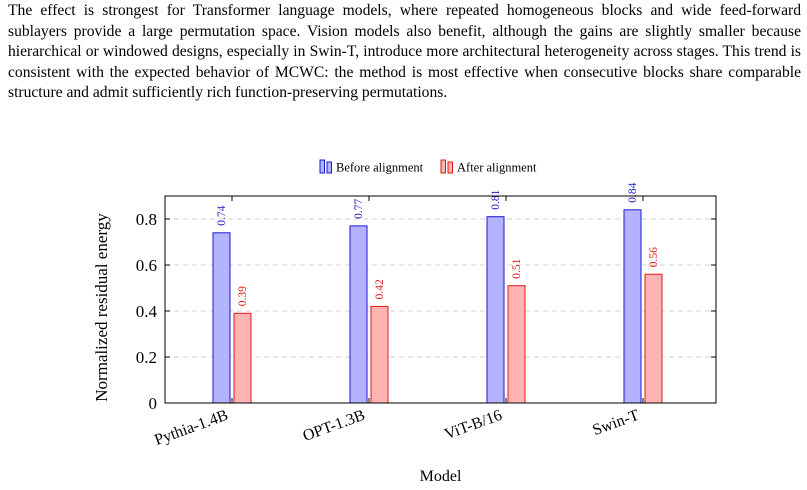 The height and width of the screenshot is (490, 807). I want to click on data-label: 0.51, so click(517, 268).